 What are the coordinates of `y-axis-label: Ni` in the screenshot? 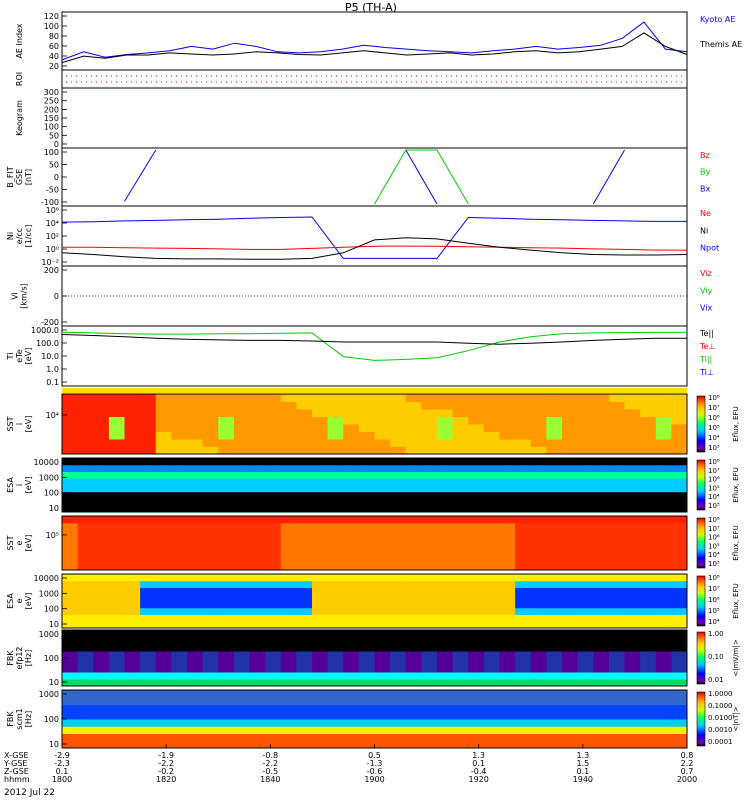 It's located at (10, 236).